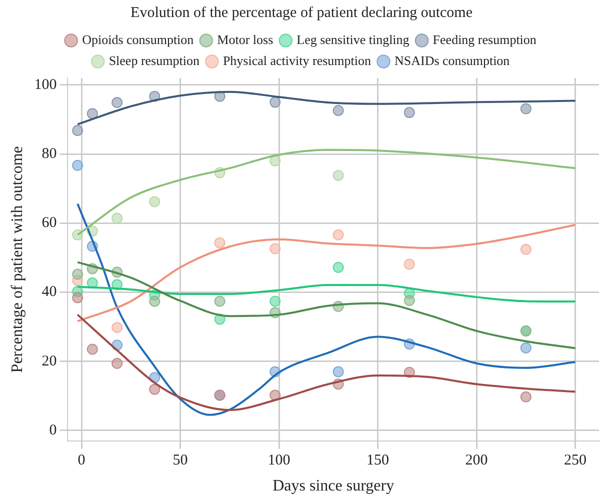 The image size is (613, 500). What do you see at coordinates (45, 84) in the screenshot?
I see `y-tick-label: 100` at bounding box center [45, 84].